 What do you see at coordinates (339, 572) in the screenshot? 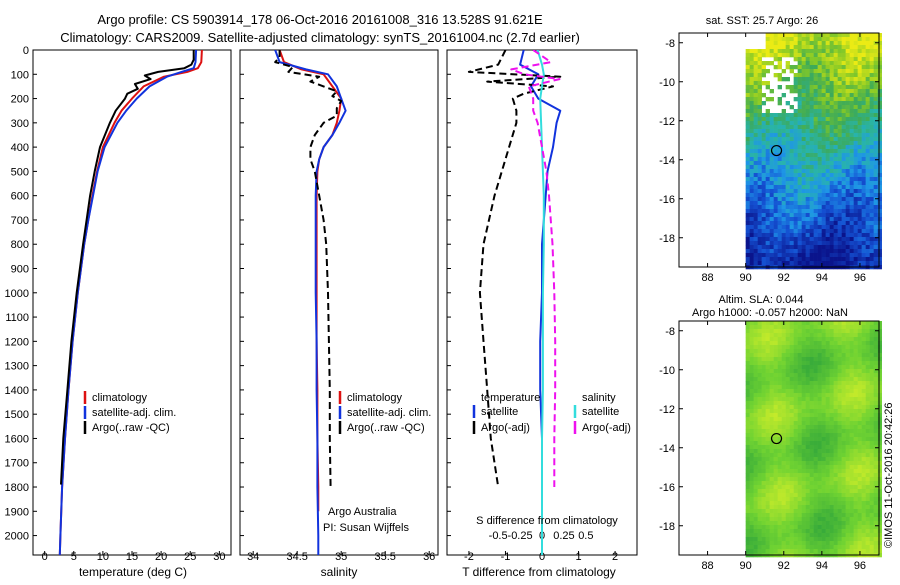
I see `salinity-x-label: salinity` at bounding box center [339, 572].